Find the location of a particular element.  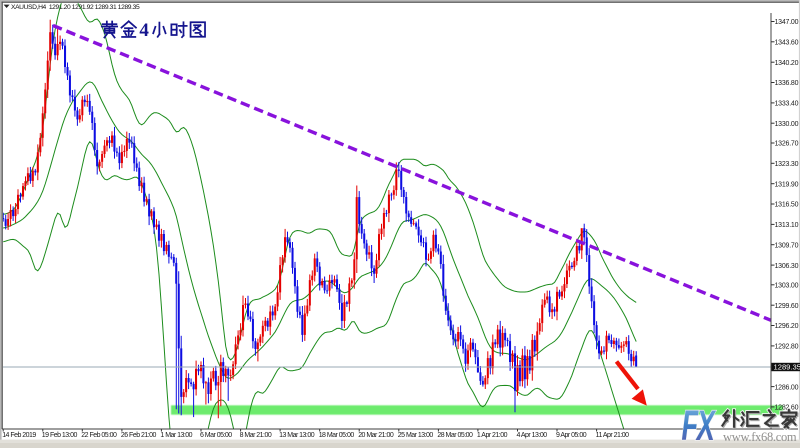

svg-text: 1 Apr 21:00 is located at coordinates (492, 435).